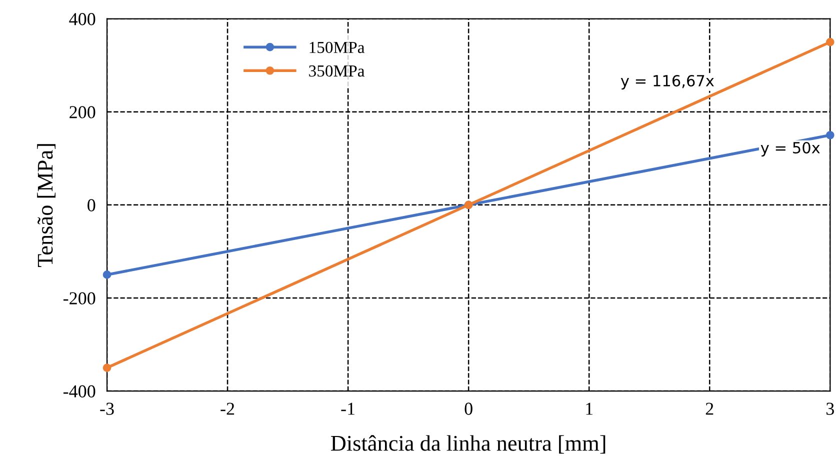  Describe the element at coordinates (468, 444) in the screenshot. I see `x-axis-title: Distância da linha neutra [mm]` at that location.